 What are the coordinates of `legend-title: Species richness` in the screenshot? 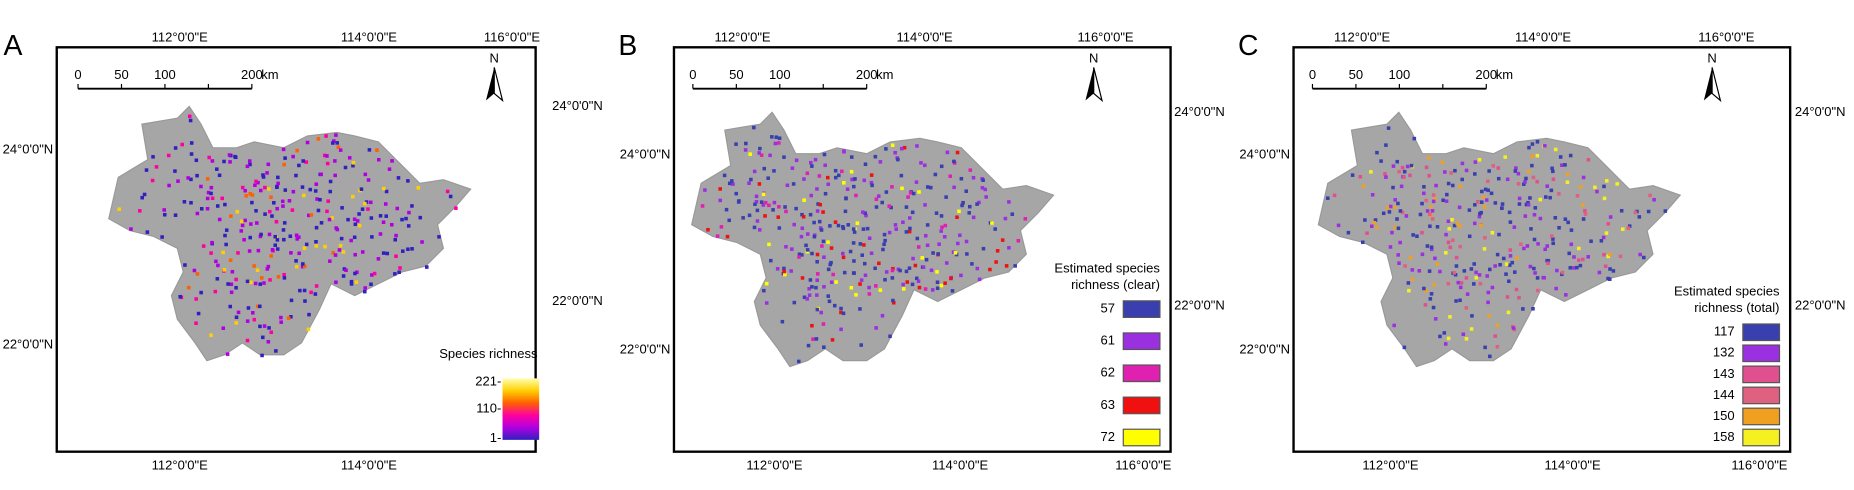 It's located at (488, 353).